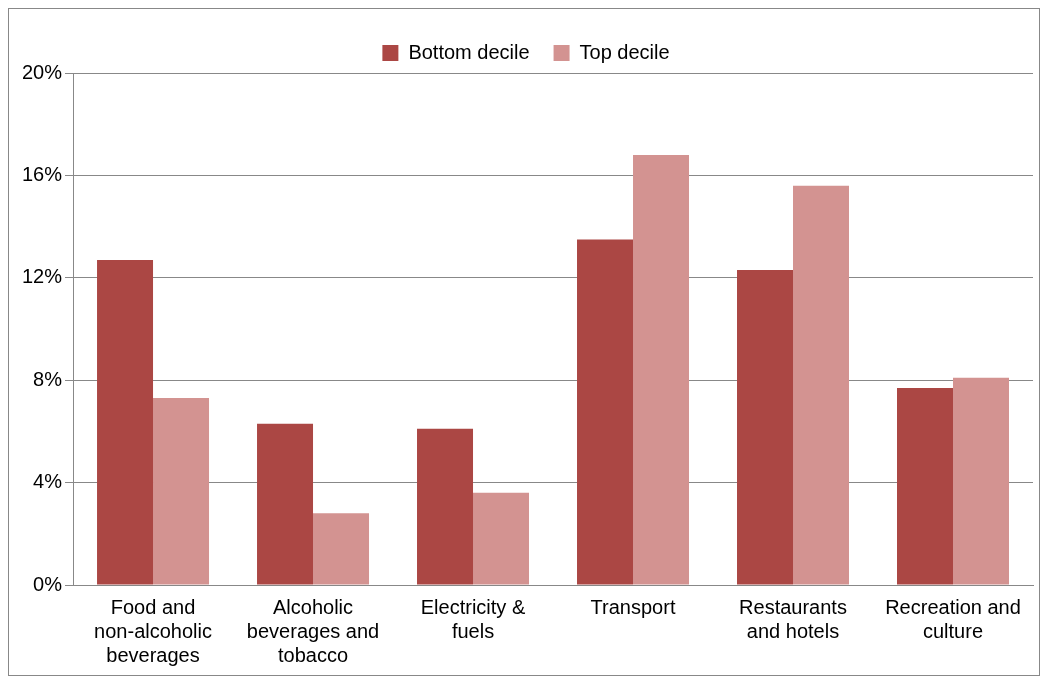  I want to click on x-tick-label: Alcoholic beverages and tobacco, so click(313, 630).